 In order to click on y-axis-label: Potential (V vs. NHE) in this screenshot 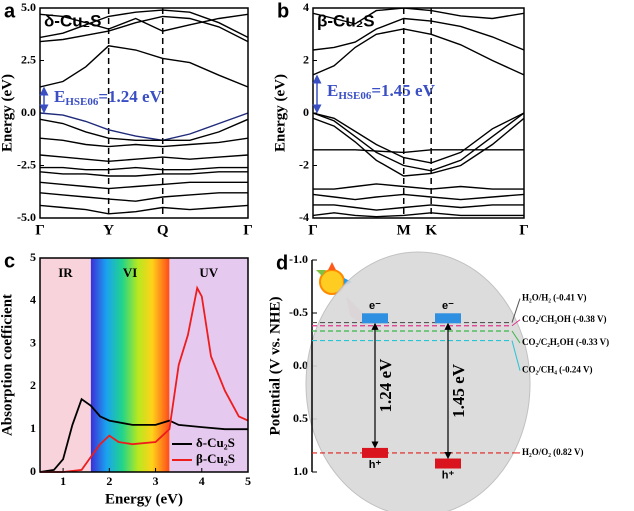, I will do `click(275, 366)`.